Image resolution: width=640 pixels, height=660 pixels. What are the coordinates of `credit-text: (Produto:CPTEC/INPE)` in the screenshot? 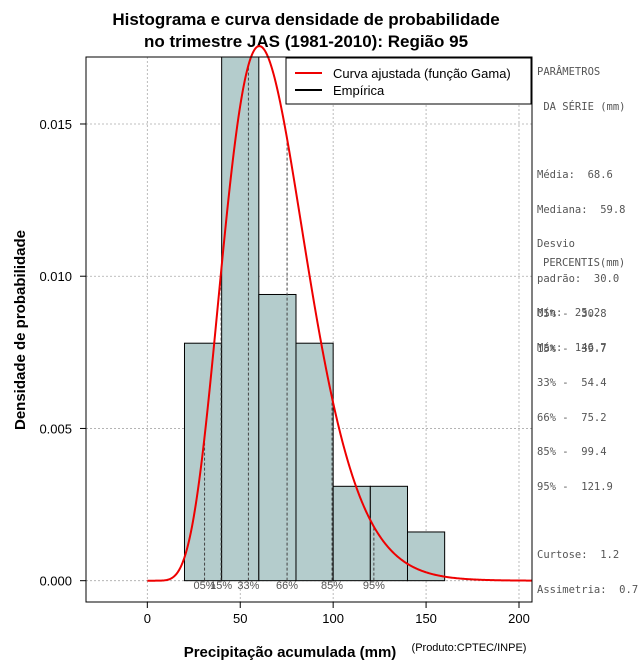 It's located at (469, 648).